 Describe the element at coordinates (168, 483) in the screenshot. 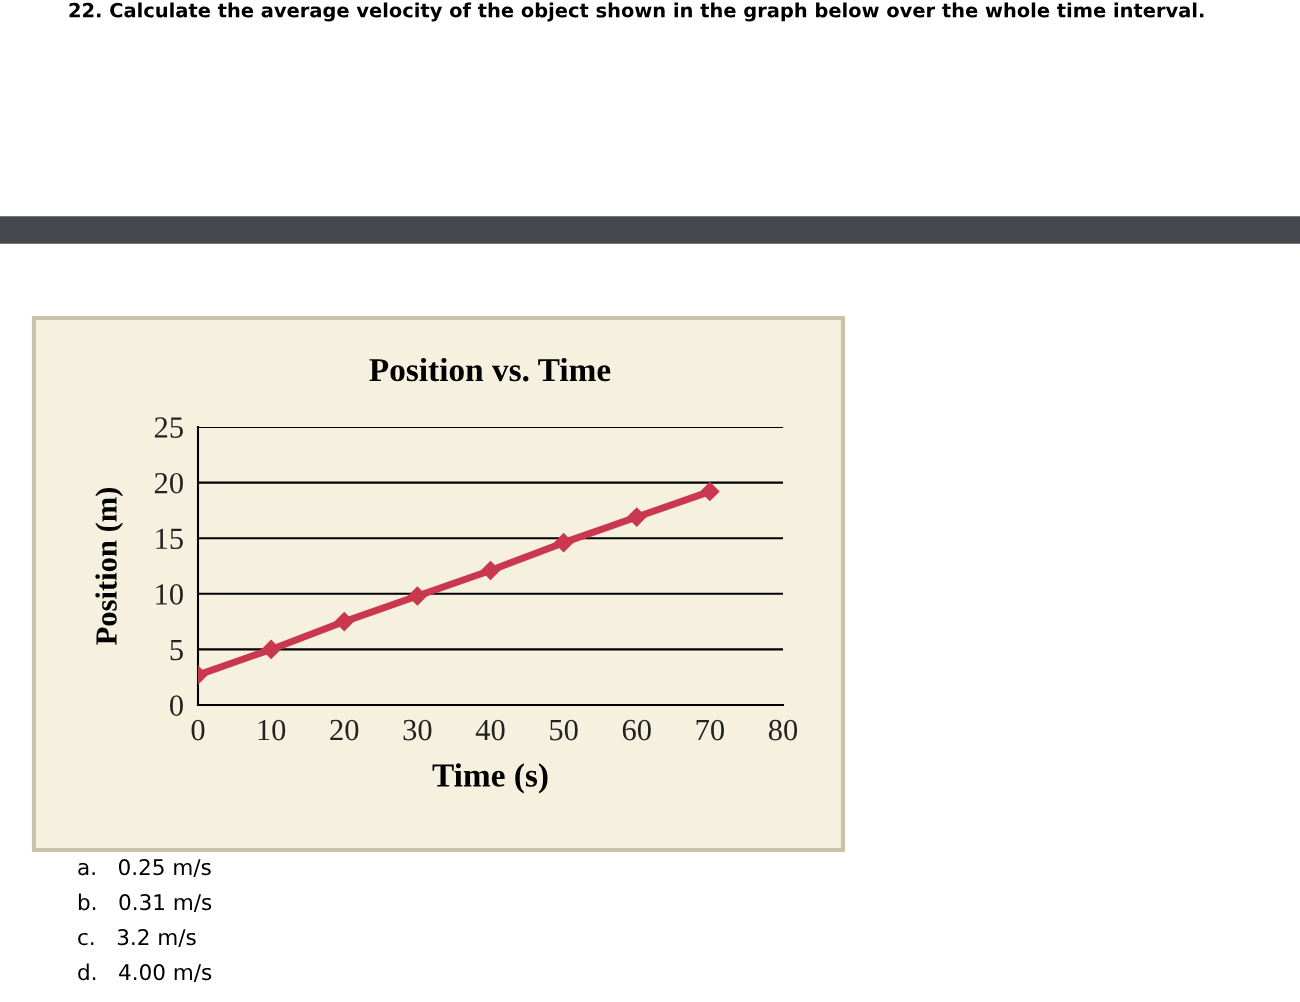

I see `y-tick-label: 20` at that location.